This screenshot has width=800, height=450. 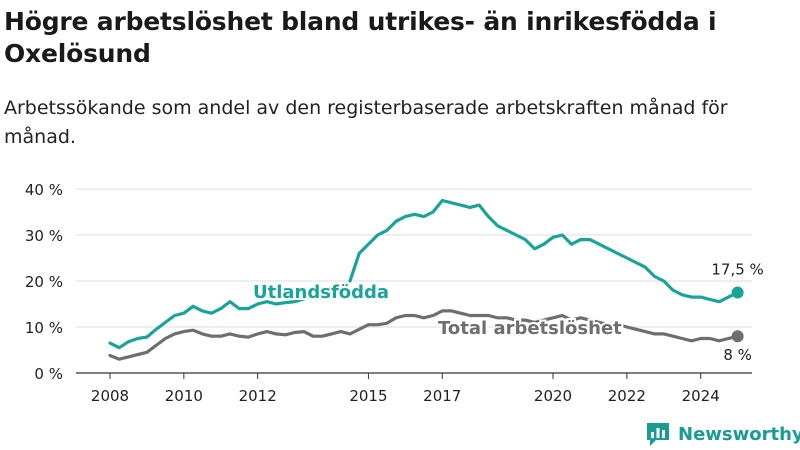 I want to click on y-tick-label: 40 %, so click(x=44, y=190).